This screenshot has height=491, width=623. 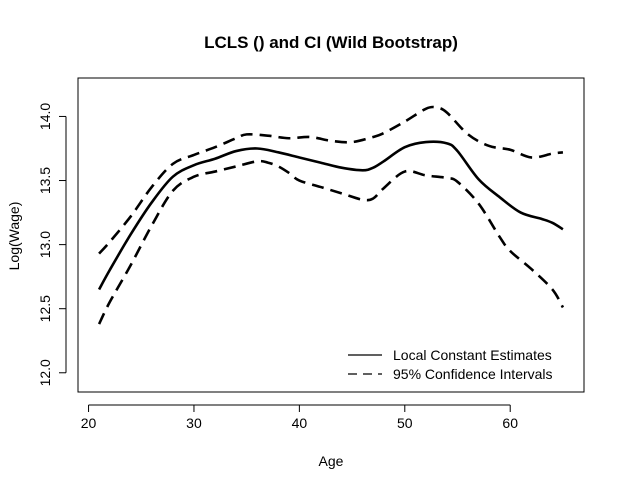 What do you see at coordinates (45, 372) in the screenshot?
I see `y-tick-label: 12.0` at bounding box center [45, 372].